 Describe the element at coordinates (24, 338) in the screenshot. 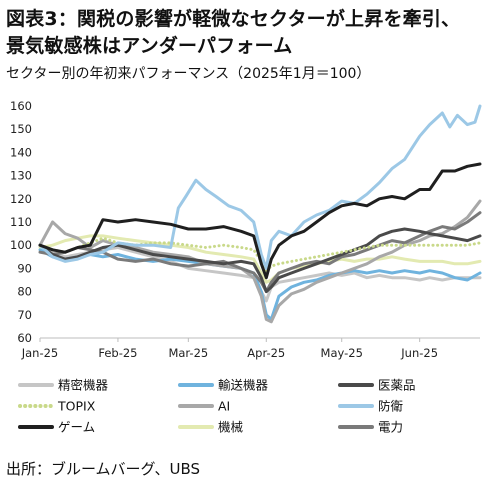

I see `y-tick-label: 60` at that location.